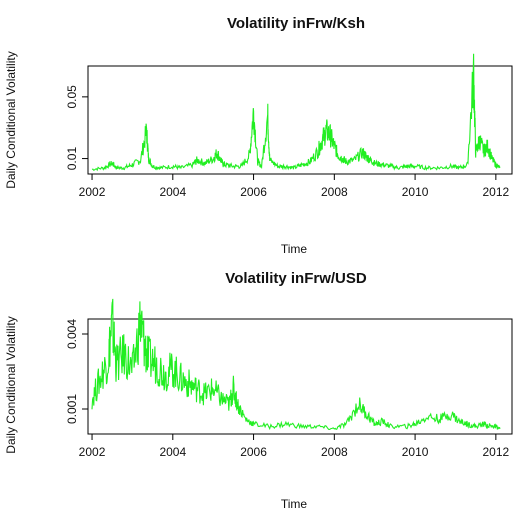  Describe the element at coordinates (72, 334) in the screenshot. I see `y-tick-label: 0.004` at that location.